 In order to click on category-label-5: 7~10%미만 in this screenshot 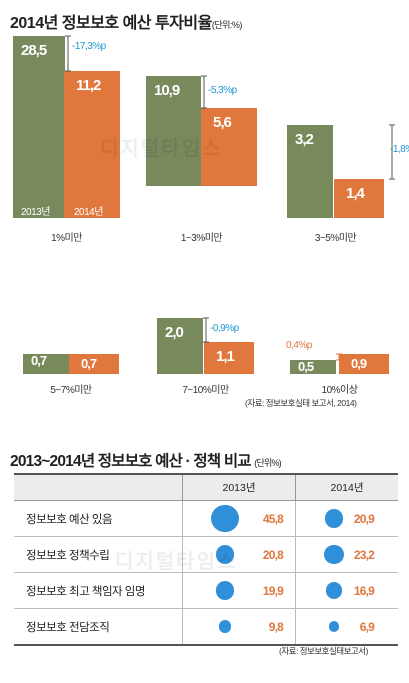, I will do `click(205, 390)`.